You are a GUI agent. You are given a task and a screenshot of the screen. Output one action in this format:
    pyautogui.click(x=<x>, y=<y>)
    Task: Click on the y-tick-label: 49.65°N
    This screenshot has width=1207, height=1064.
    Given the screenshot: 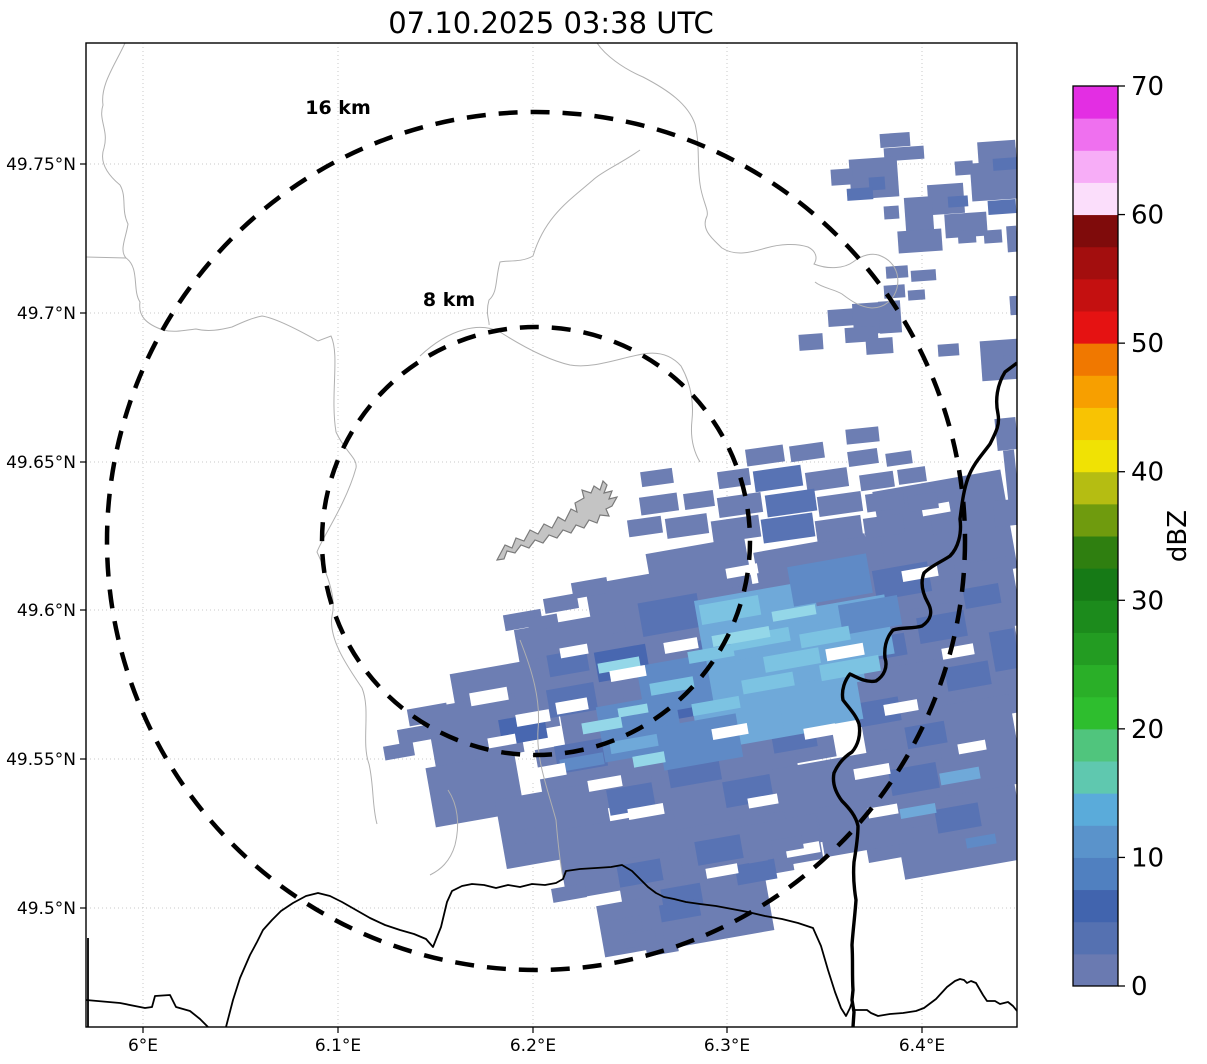 What is the action you would take?
    pyautogui.click(x=41, y=463)
    